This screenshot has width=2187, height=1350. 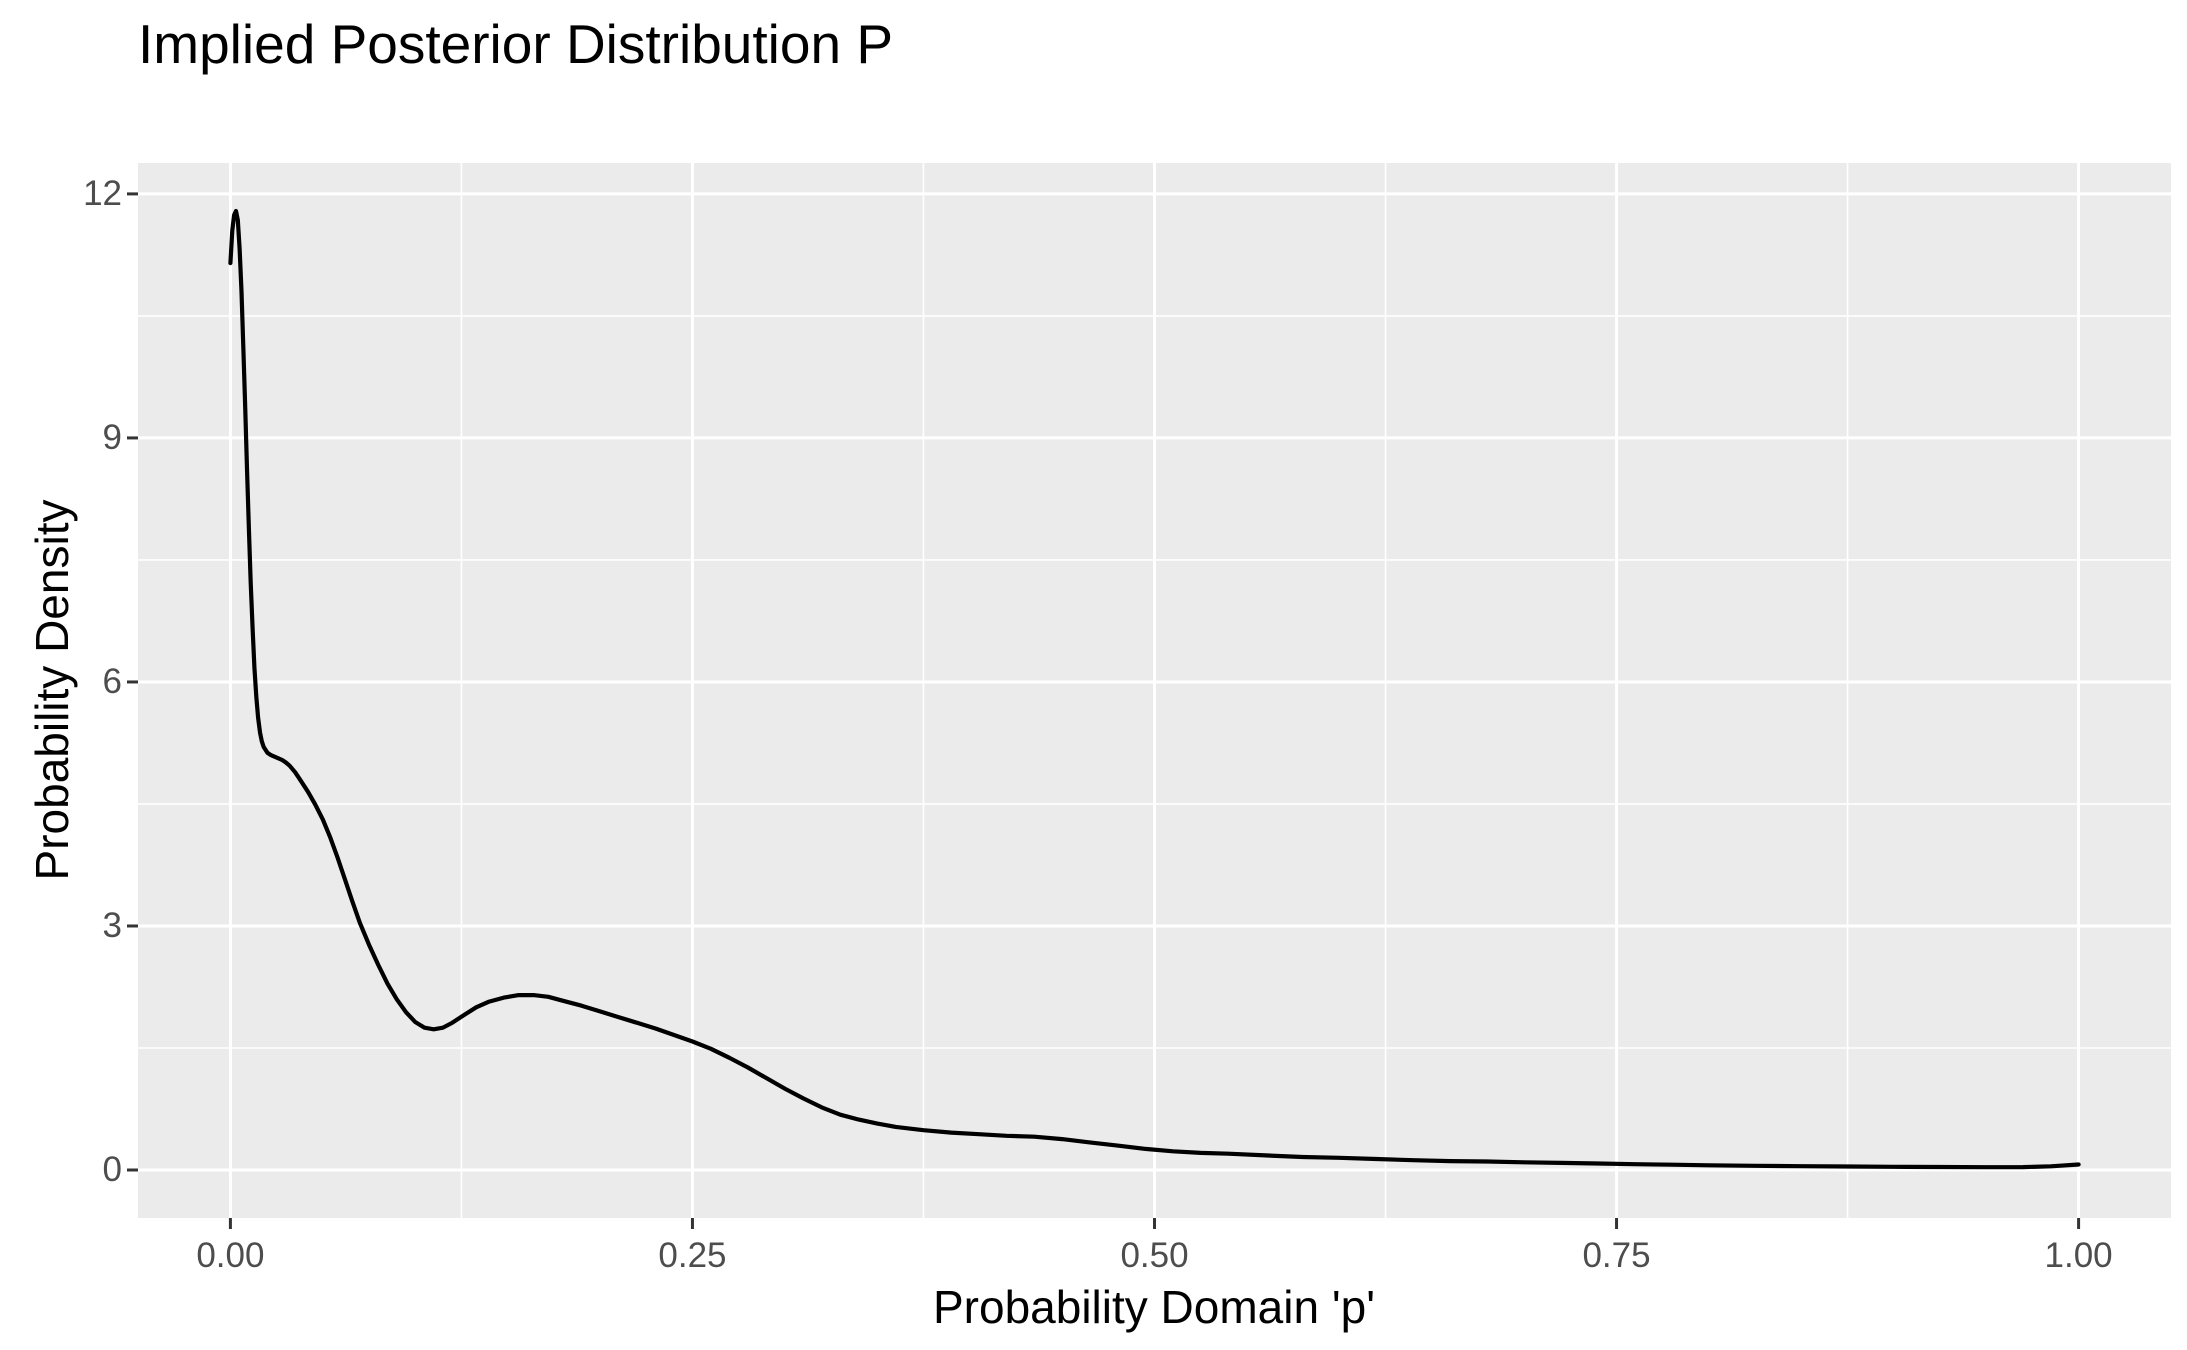 I want to click on y-tick-label: 6, so click(x=112, y=681).